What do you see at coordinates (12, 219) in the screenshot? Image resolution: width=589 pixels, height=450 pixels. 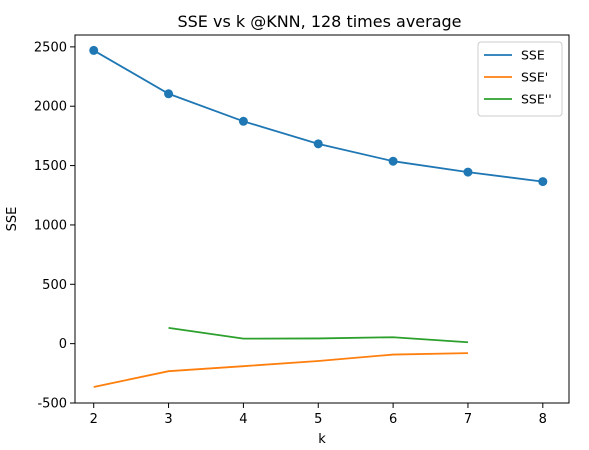 I see `y-axis-label: SSE` at bounding box center [12, 219].